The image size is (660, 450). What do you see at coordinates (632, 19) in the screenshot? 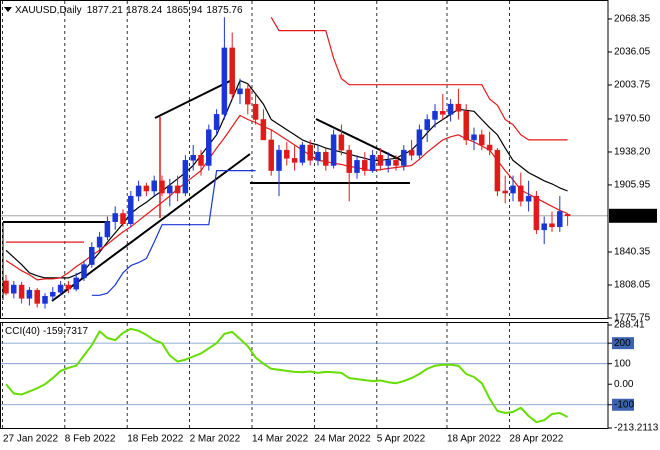
I see `y-tick-label: 2068.35` at bounding box center [632, 19].